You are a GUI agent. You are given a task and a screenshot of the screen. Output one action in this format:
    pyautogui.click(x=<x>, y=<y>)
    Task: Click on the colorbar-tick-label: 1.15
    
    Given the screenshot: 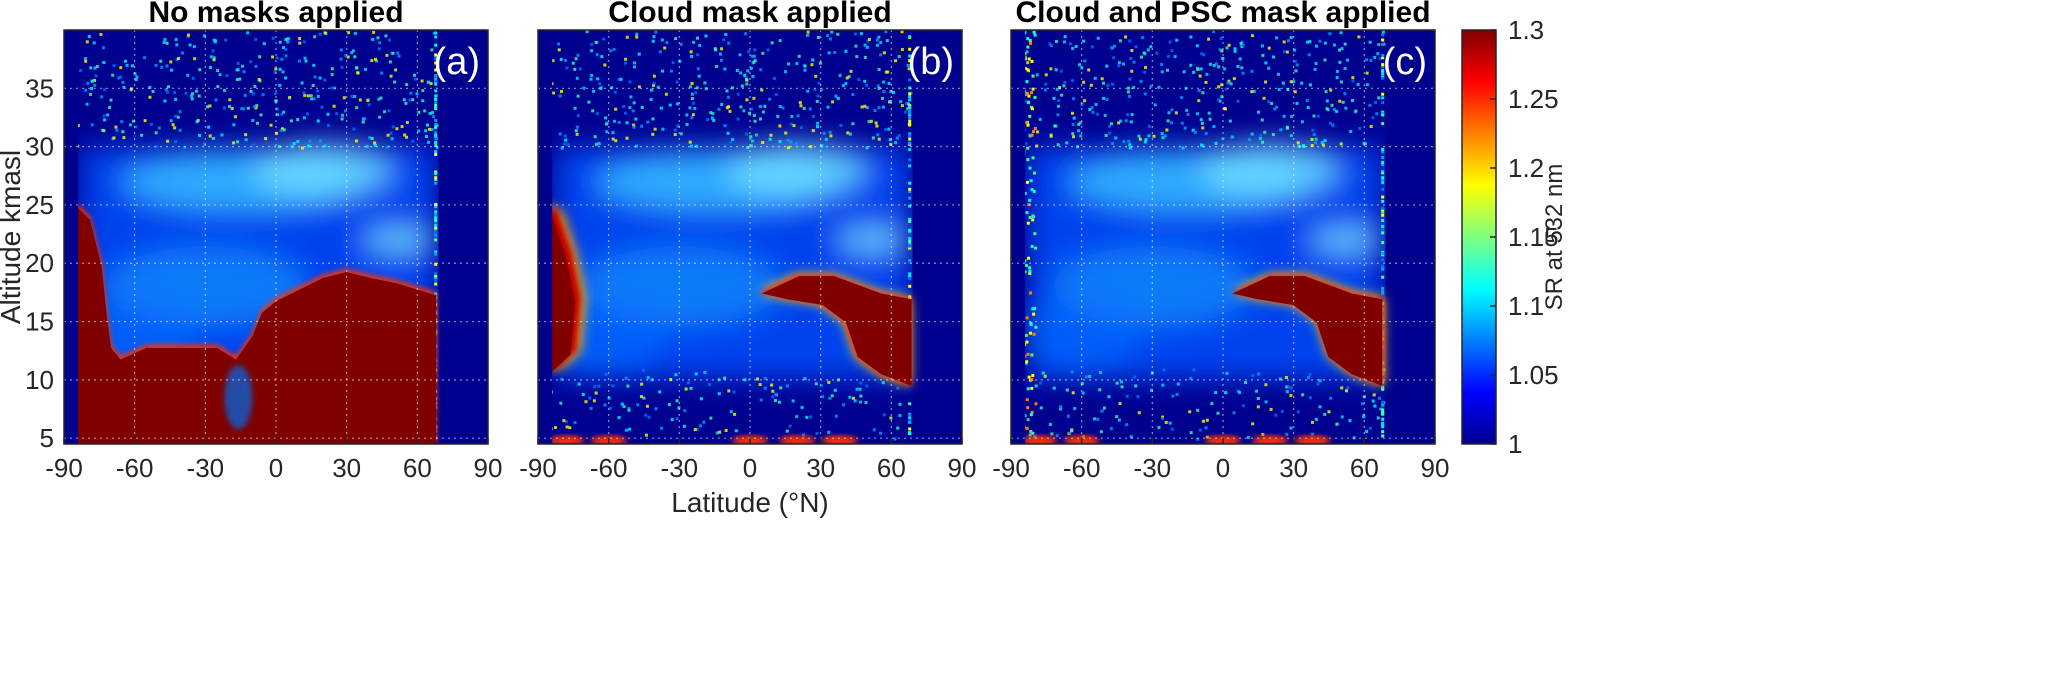 What is the action you would take?
    pyautogui.click(x=1533, y=237)
    